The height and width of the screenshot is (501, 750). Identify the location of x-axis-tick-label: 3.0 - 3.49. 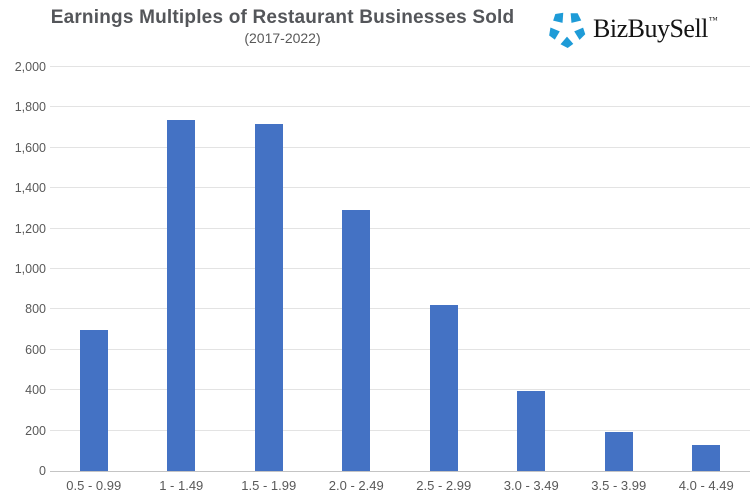
(531, 485).